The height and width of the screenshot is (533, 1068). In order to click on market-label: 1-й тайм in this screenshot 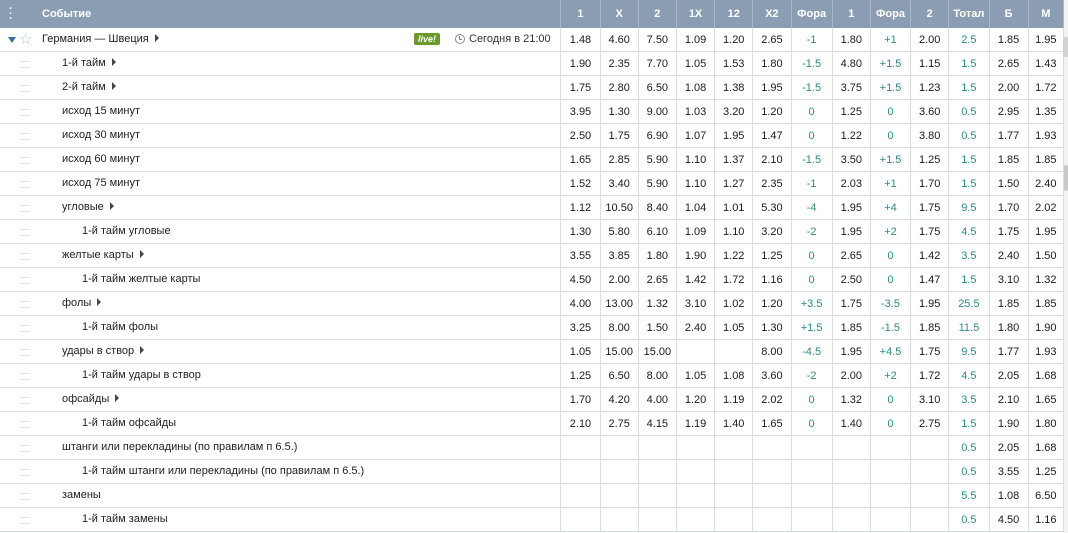, I will do `click(89, 63)`.